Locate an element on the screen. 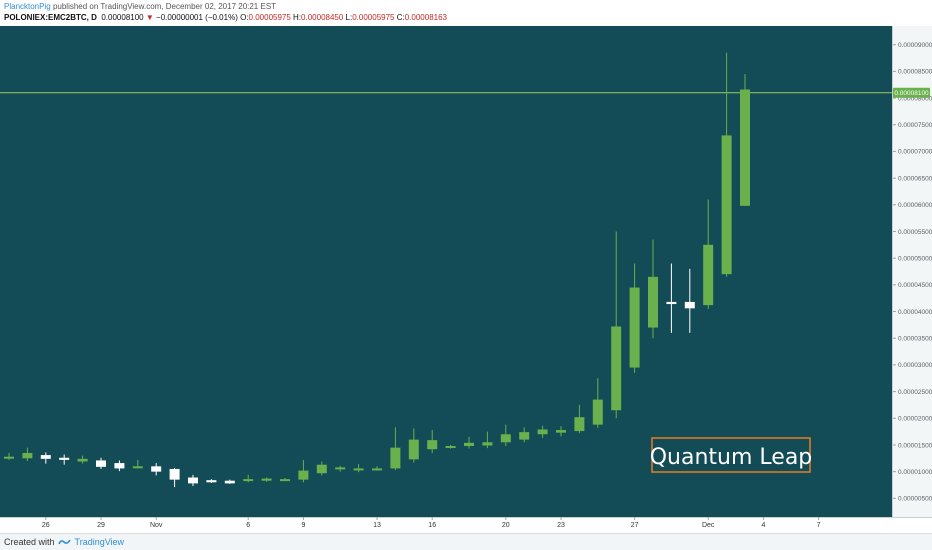  price-tick-label: 0.00004000 is located at coordinates (915, 312).